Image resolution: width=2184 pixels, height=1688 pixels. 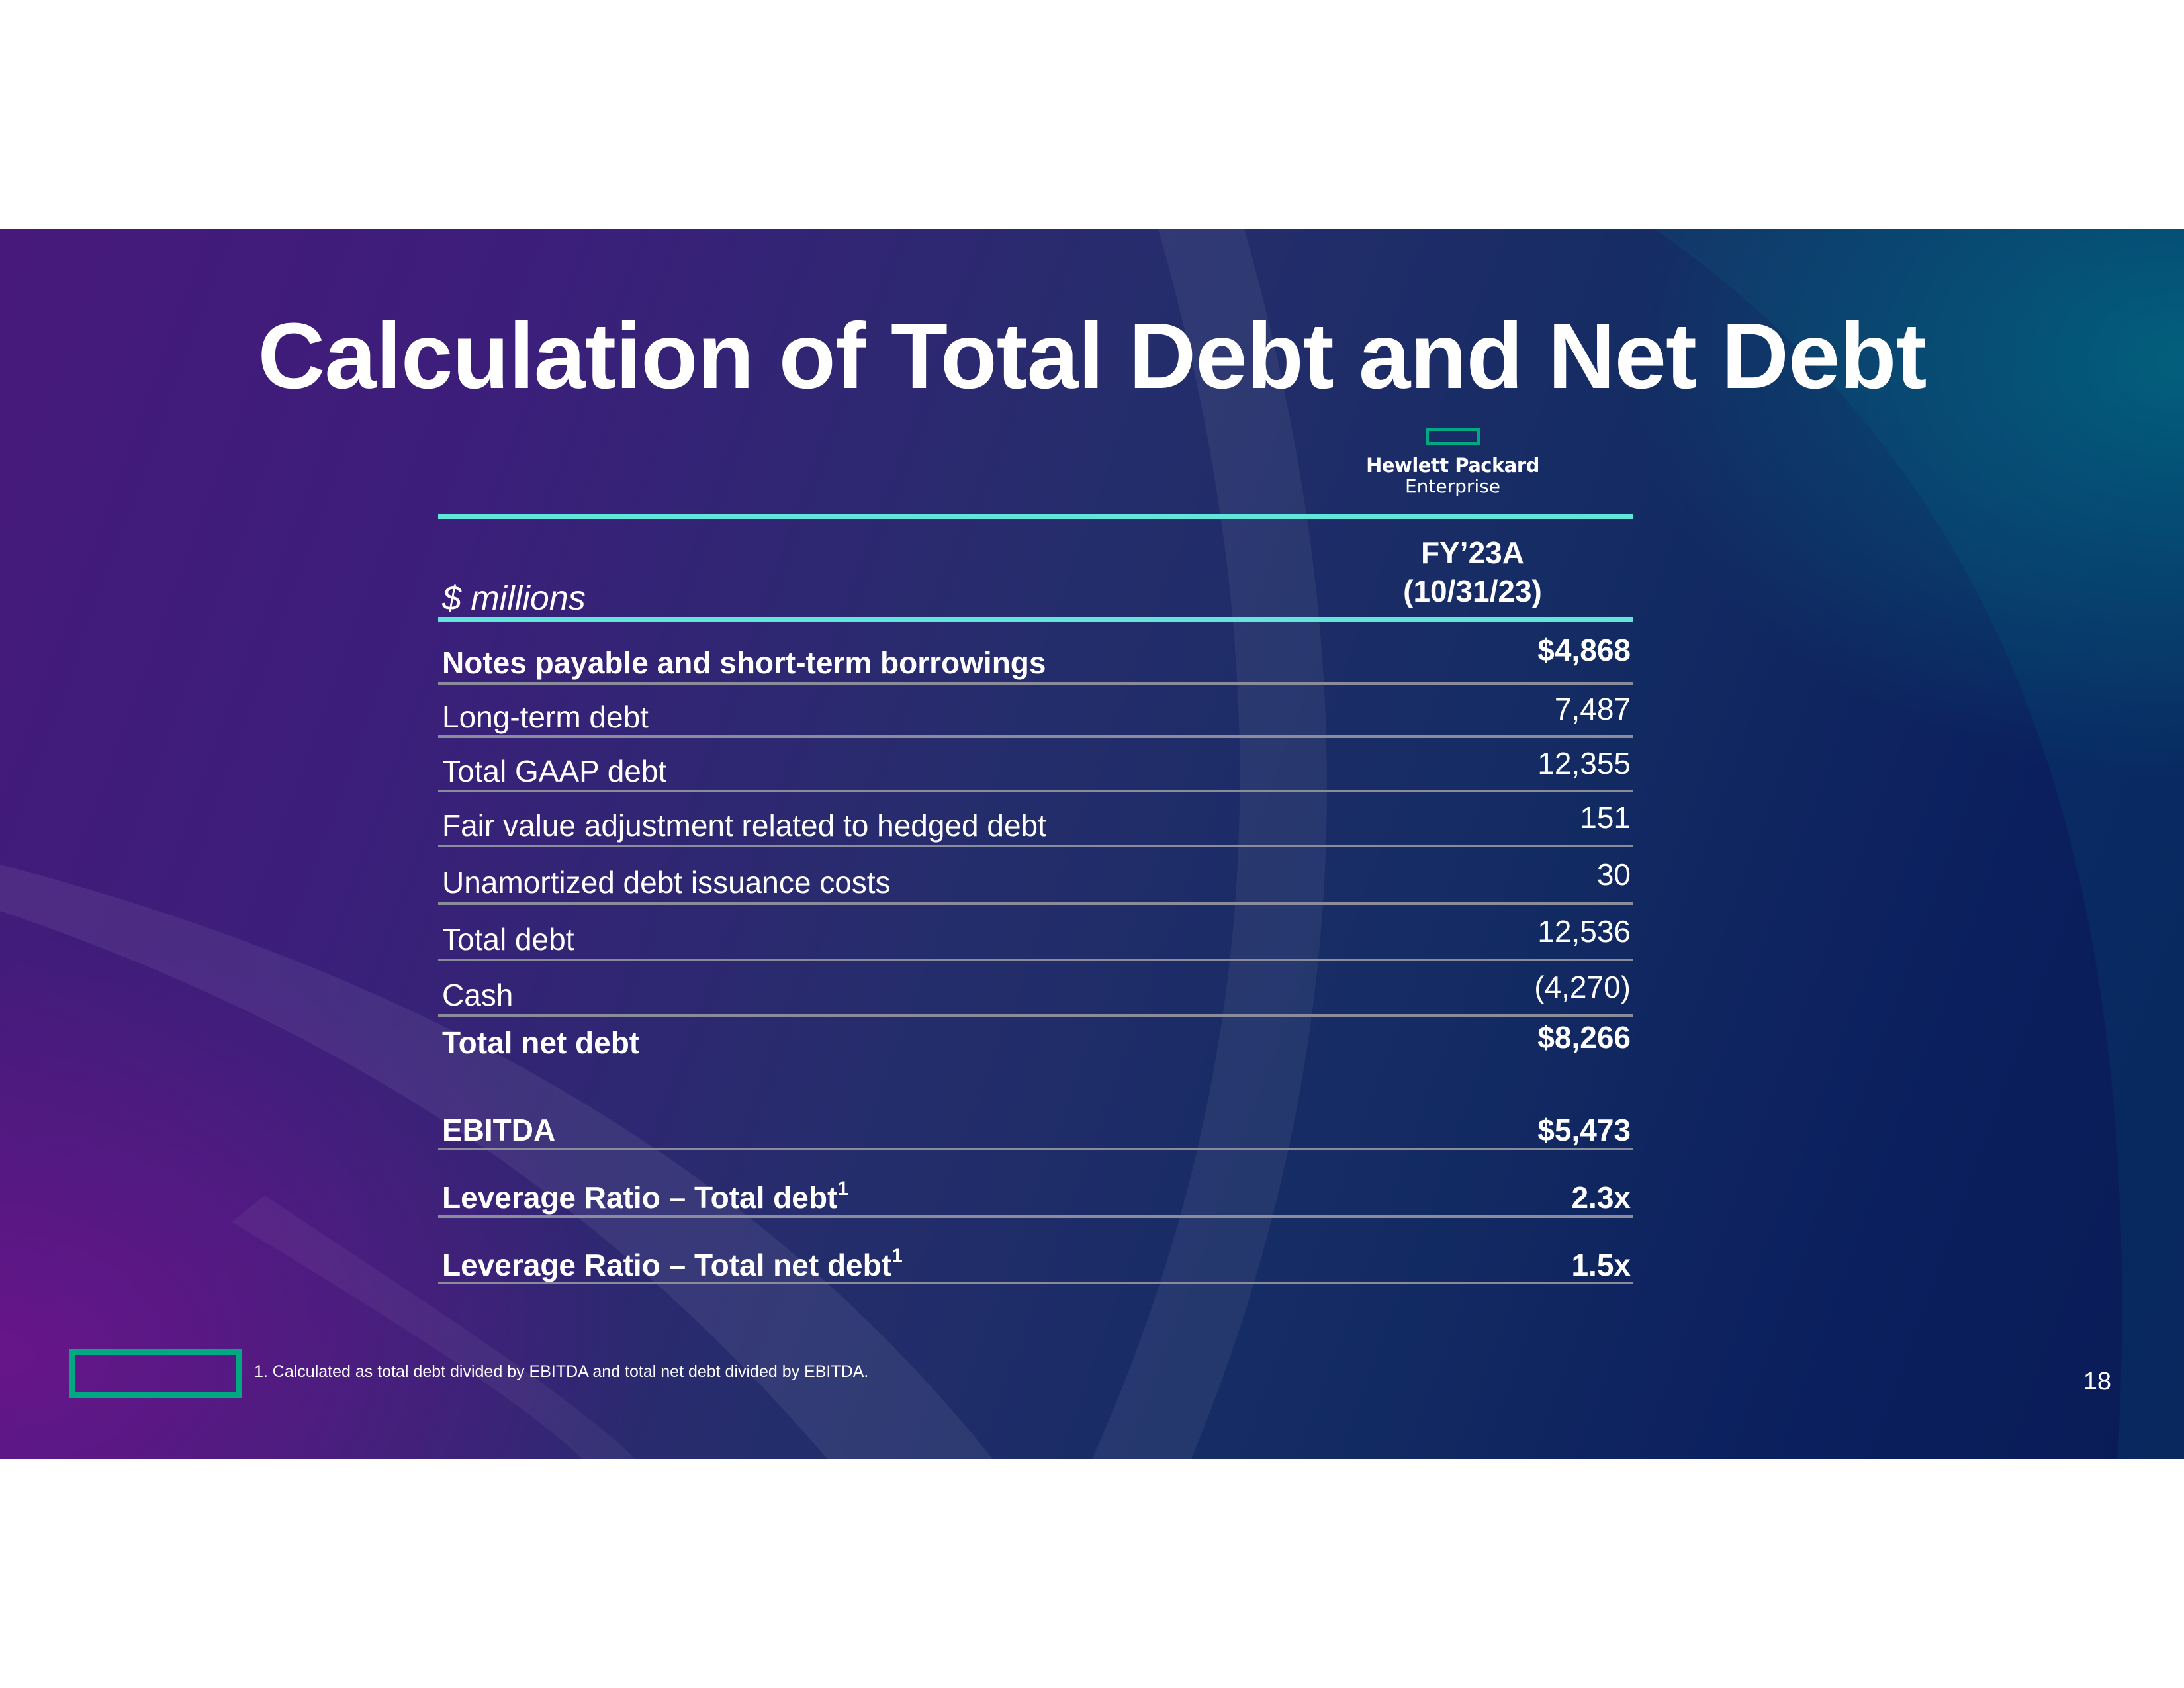 I want to click on column-header-date: (10/31/23), so click(x=1473, y=591).